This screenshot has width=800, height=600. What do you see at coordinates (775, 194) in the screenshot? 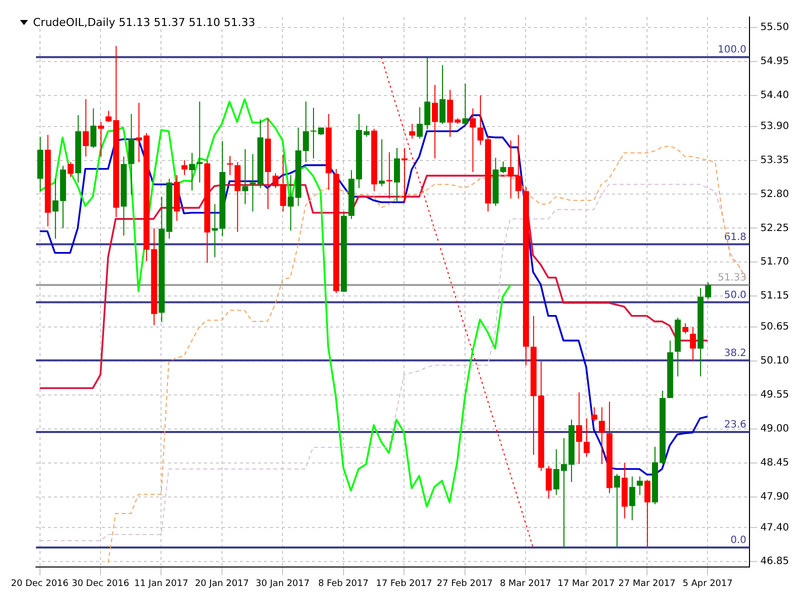
I see `y-tick-label: 52.80` at bounding box center [775, 194].